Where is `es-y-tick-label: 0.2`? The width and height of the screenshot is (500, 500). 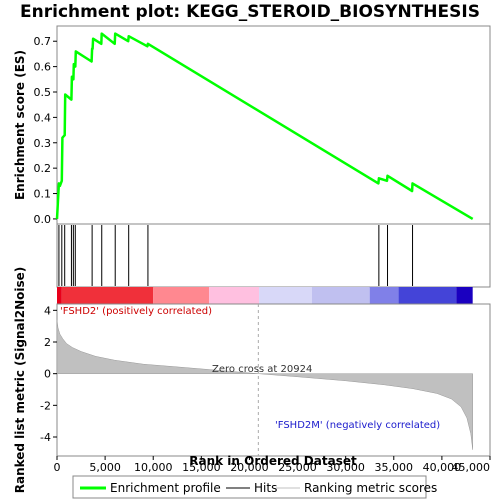 es-y-tick-label: 0.2 is located at coordinates (43, 168).